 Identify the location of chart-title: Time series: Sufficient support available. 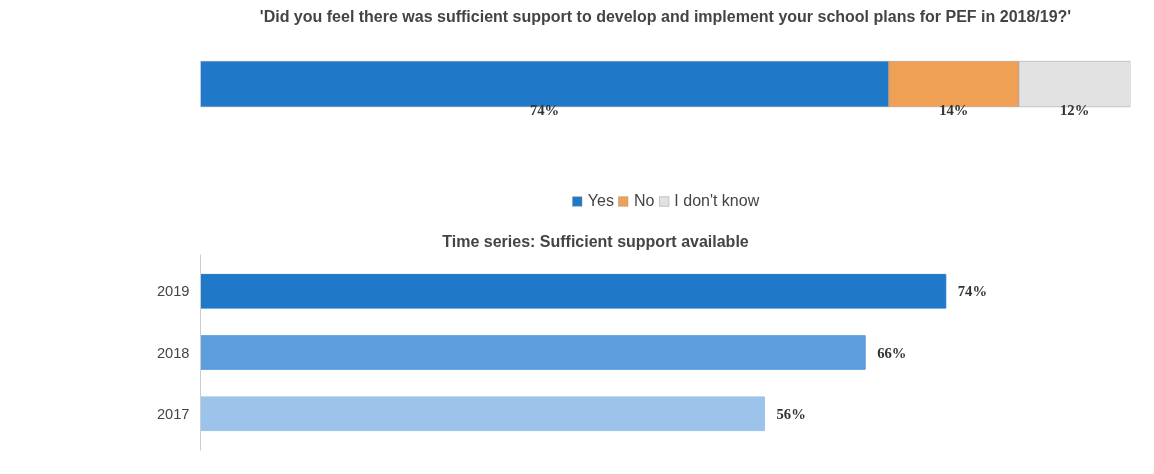
(595, 241).